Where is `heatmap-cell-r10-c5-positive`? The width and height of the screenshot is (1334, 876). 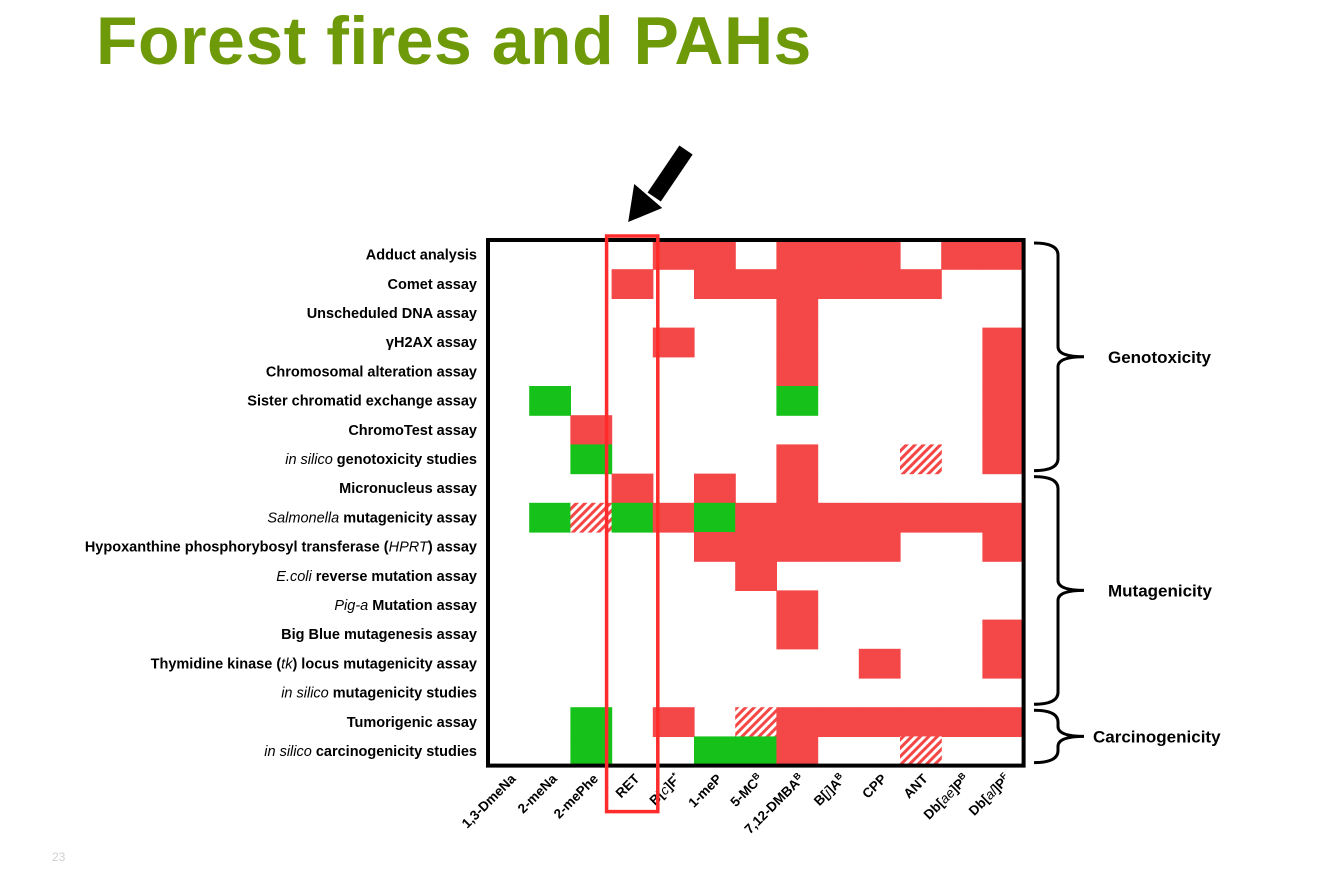
heatmap-cell-r10-c5-positive is located at coordinates (715, 547).